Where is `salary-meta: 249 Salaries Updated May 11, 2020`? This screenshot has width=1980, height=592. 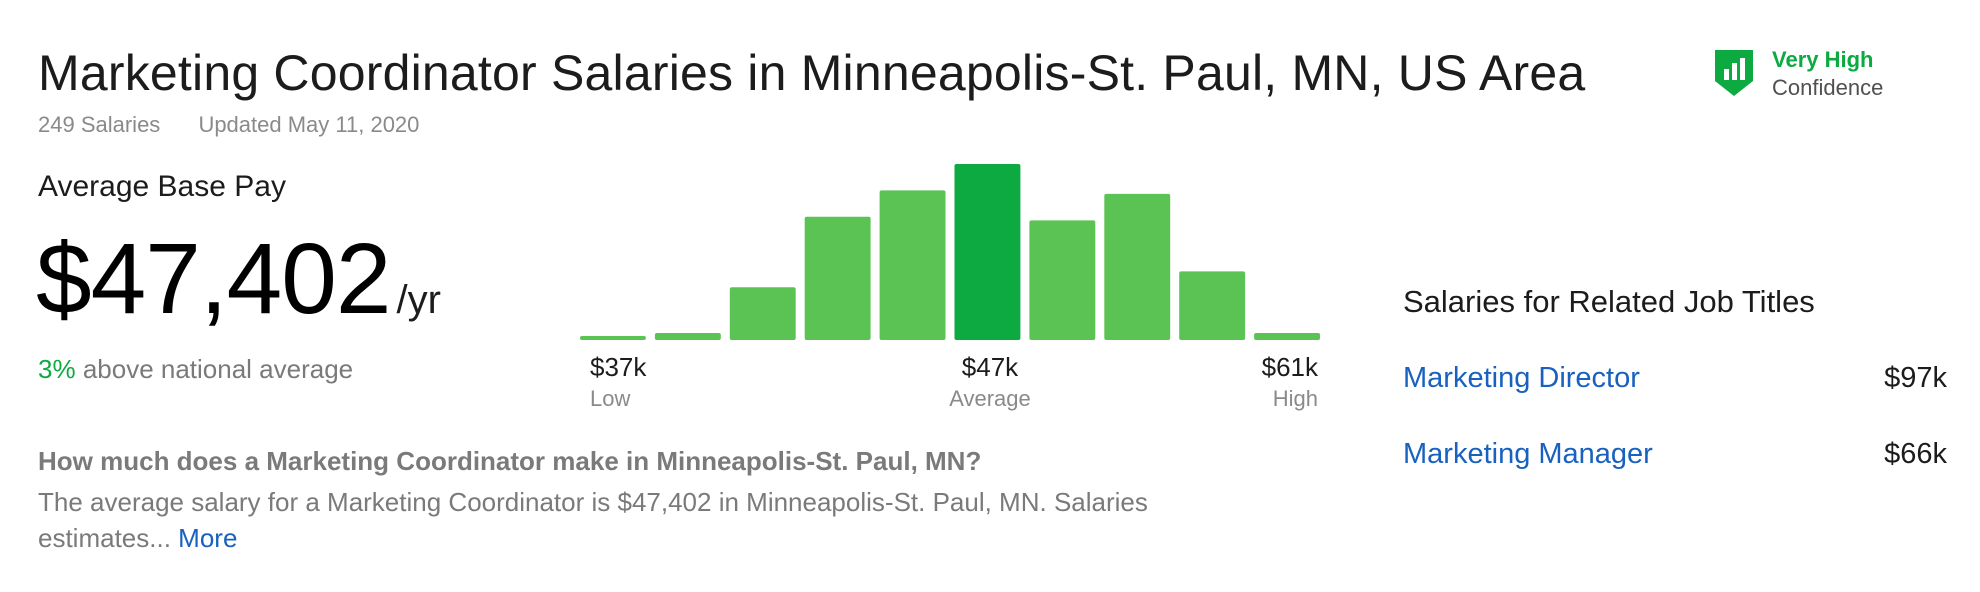 salary-meta: 249 Salaries Updated May 11, 2020 is located at coordinates (228, 125).